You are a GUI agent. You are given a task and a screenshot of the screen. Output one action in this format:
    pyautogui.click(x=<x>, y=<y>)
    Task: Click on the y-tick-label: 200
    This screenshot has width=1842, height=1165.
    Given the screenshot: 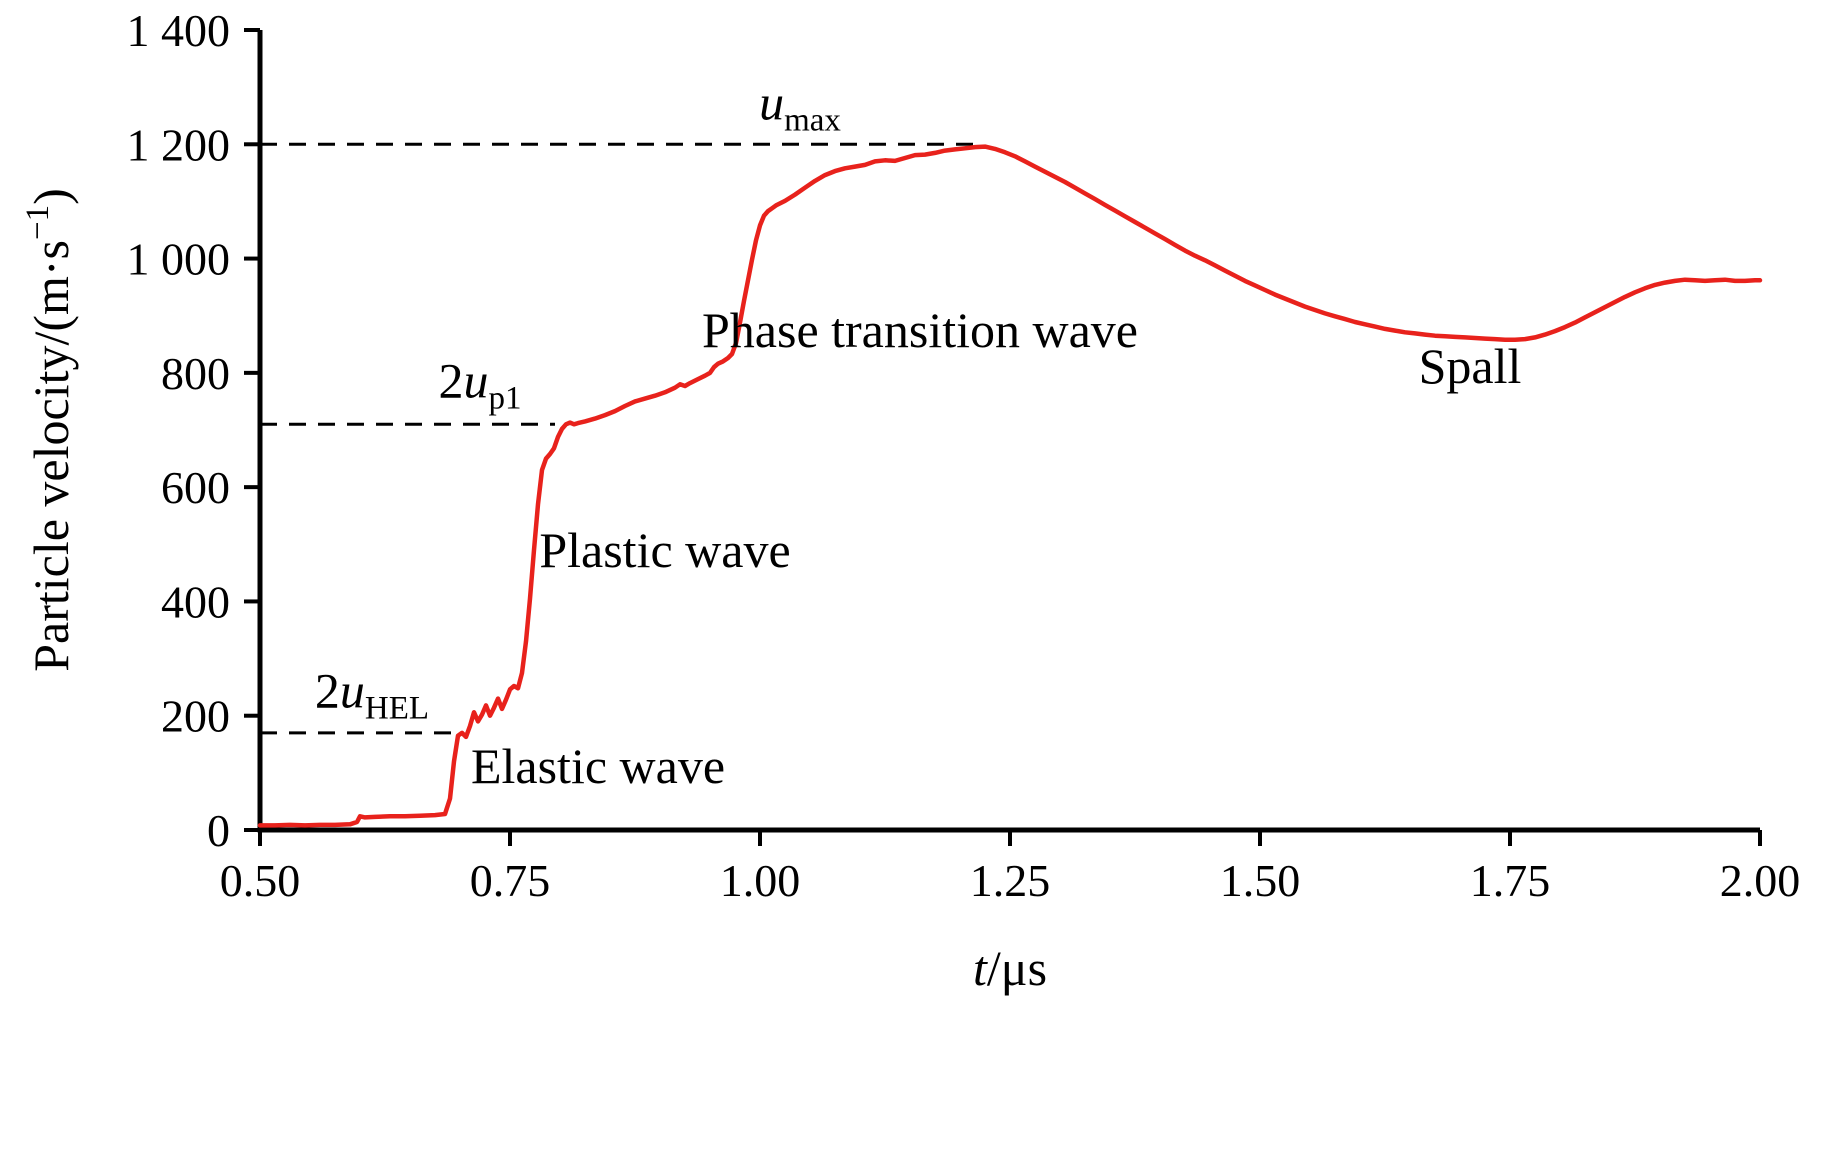 What is the action you would take?
    pyautogui.click(x=195, y=716)
    